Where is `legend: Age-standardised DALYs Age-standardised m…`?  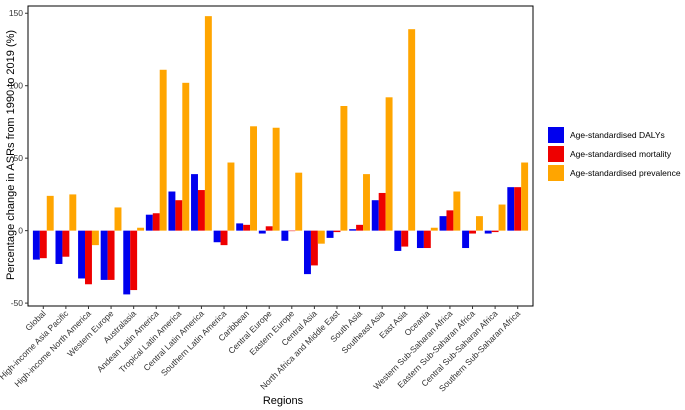
legend: Age-standardised DALYs Age-standardised m… is located at coordinates (614, 154).